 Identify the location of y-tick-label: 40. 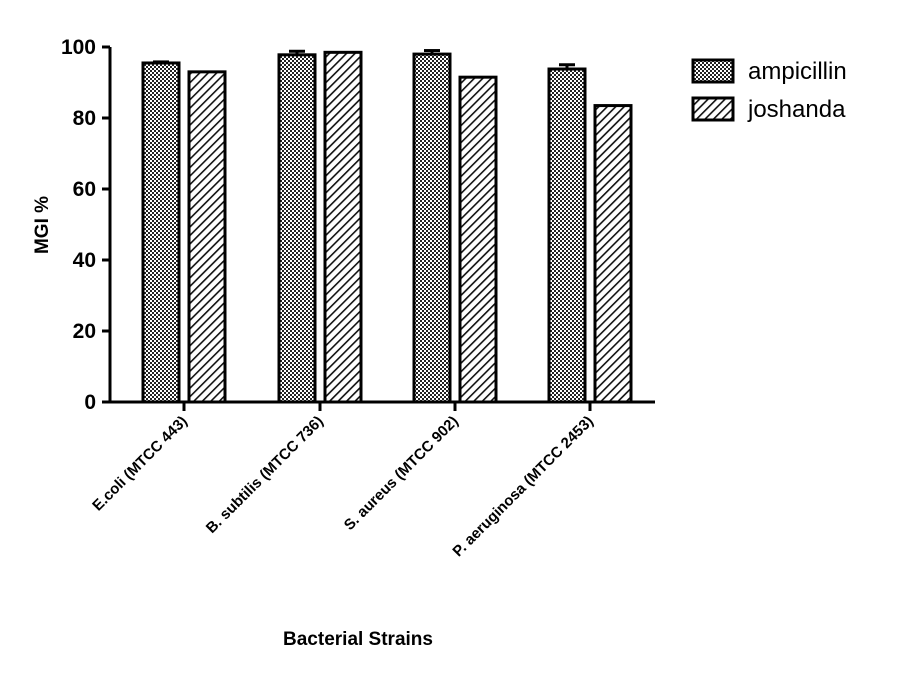
(84, 260).